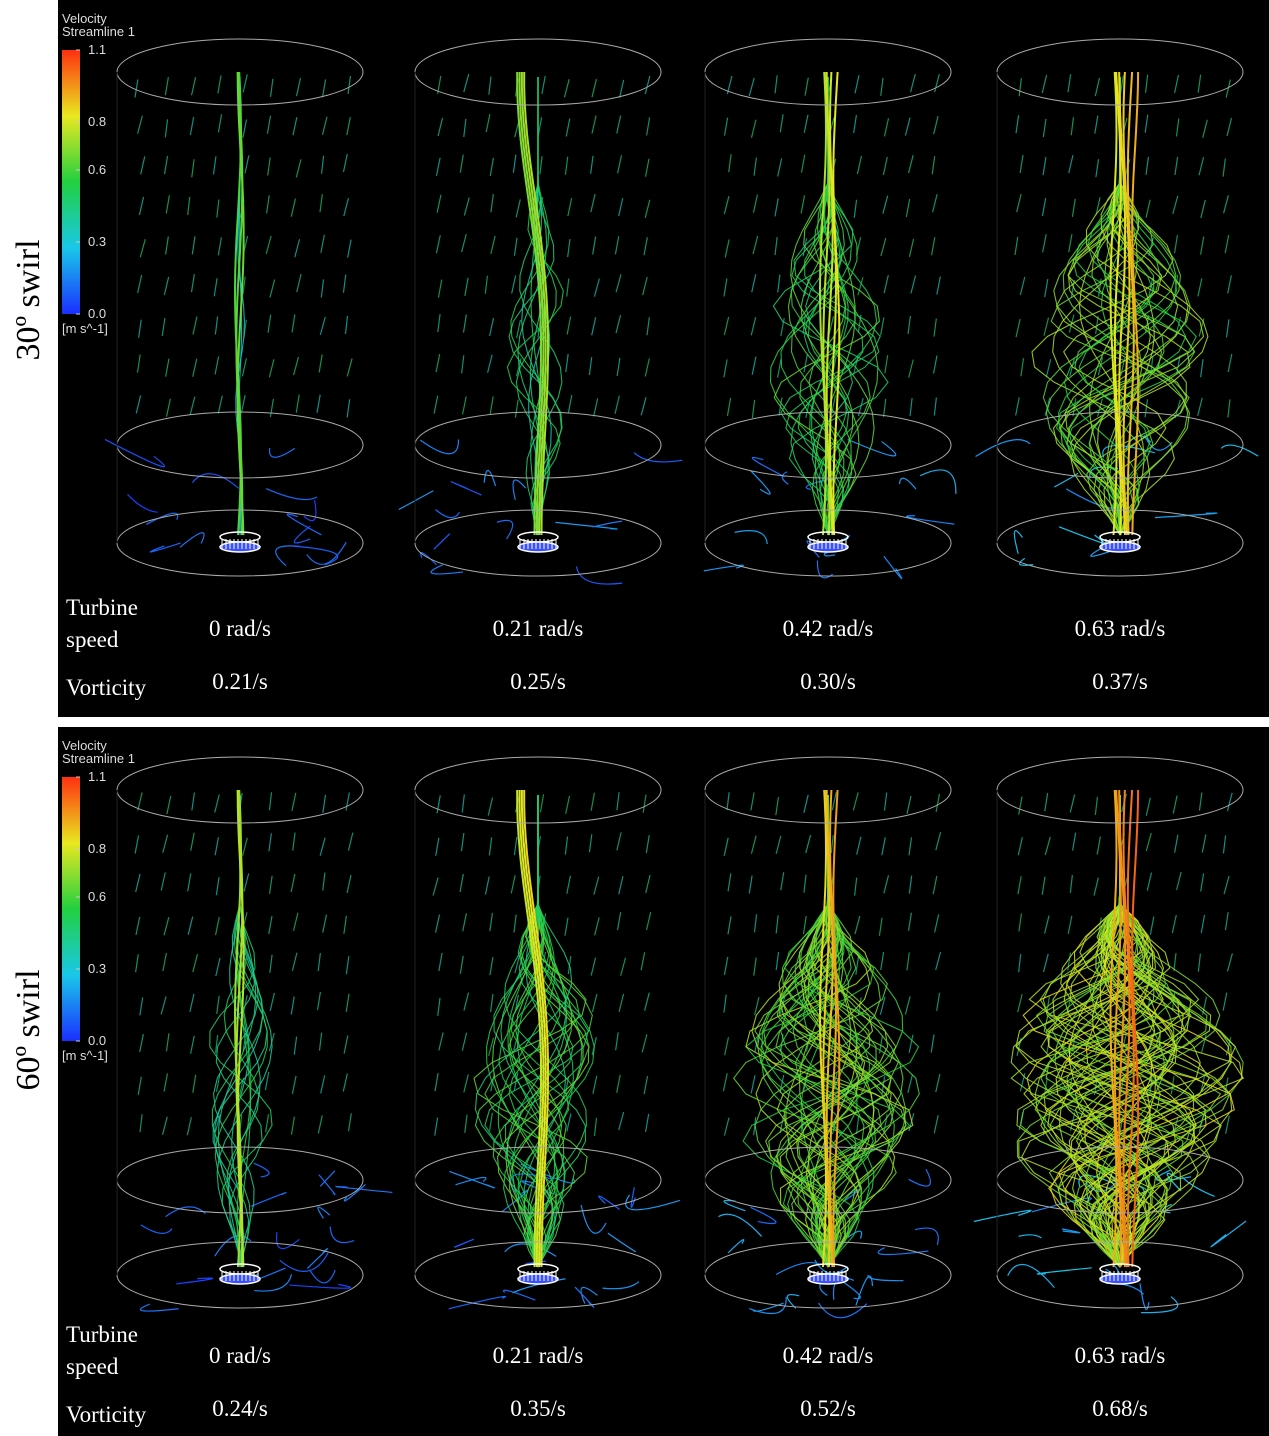 Image resolution: width=1269 pixels, height=1436 pixels. What do you see at coordinates (97, 241) in the screenshot?
I see `colorbar-tick-label: 0.3` at bounding box center [97, 241].